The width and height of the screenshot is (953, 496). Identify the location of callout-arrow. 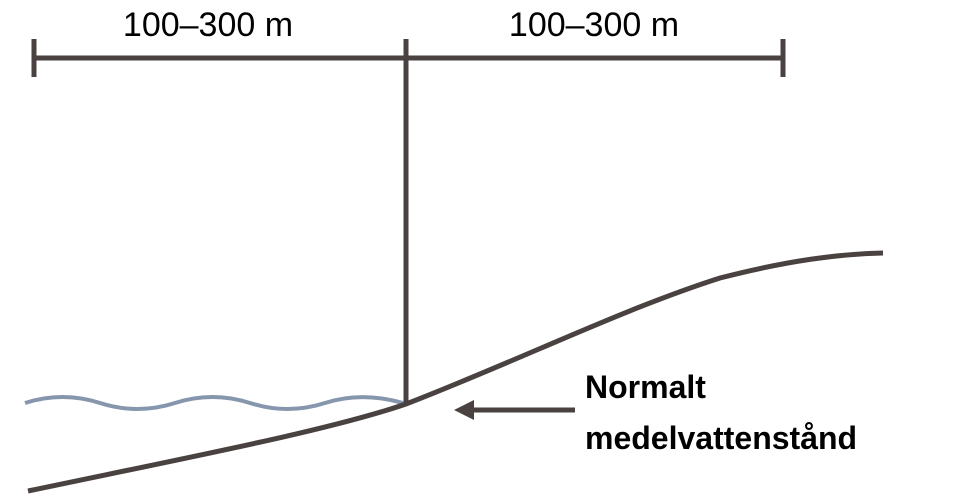
(514, 410).